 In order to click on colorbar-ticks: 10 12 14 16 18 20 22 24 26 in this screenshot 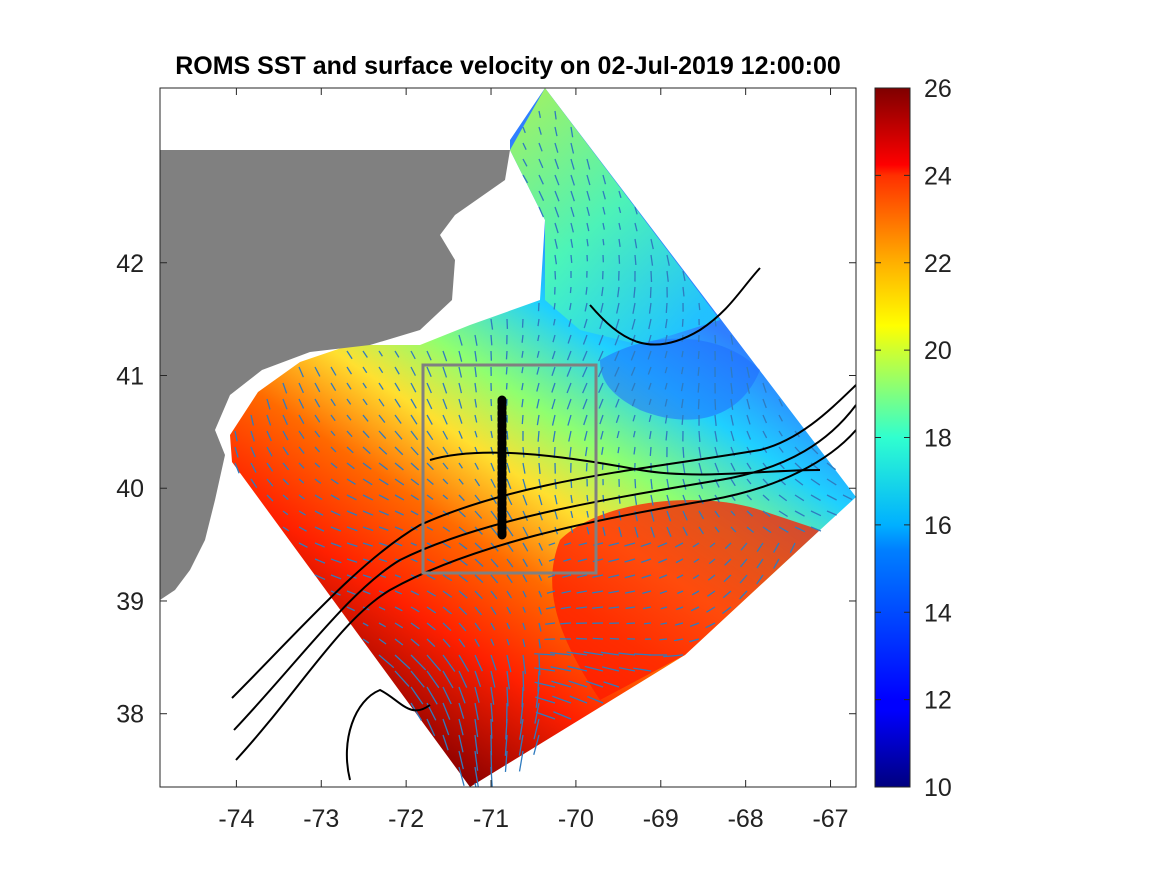, I will do `click(913, 438)`.